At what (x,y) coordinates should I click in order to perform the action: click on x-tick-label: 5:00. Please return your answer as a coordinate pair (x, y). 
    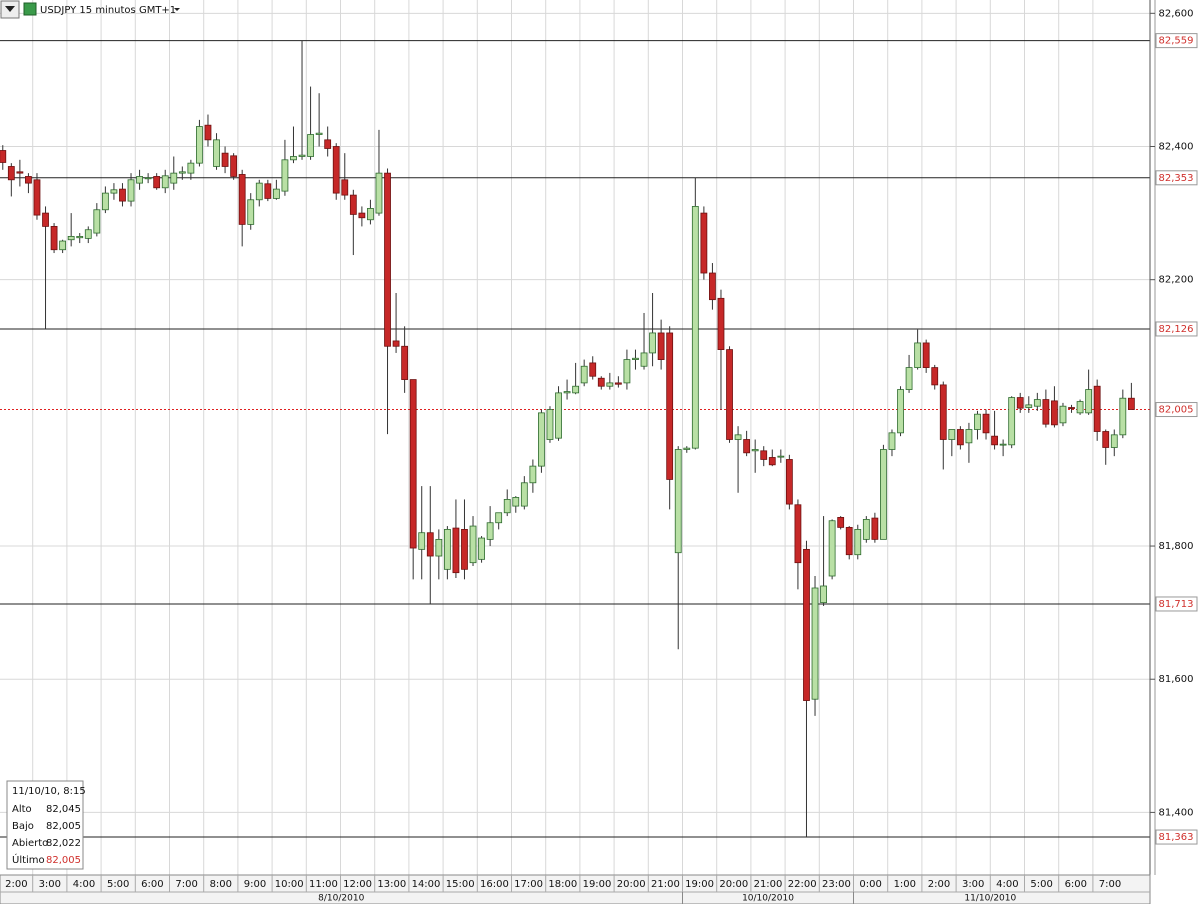
    Looking at the image, I should click on (118, 884).